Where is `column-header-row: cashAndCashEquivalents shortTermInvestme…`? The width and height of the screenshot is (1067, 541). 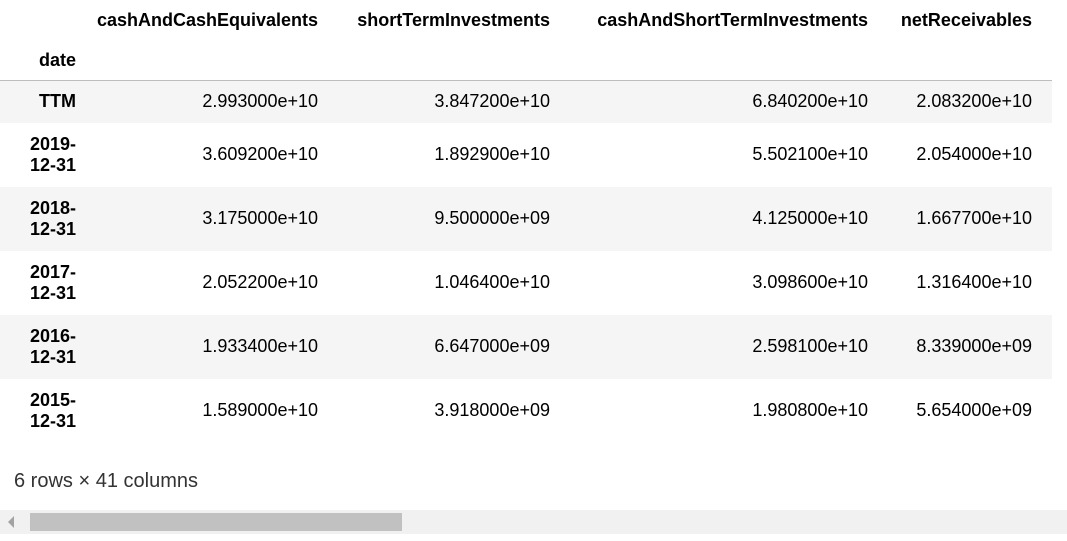 column-header-row: cashAndCashEquivalents shortTermInvestme… is located at coordinates (526, 20).